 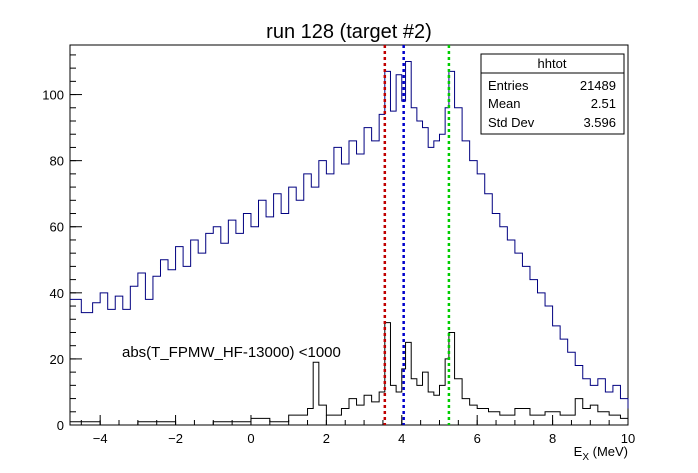 I want to click on x-axis-title: EX (MeV), so click(x=601, y=453).